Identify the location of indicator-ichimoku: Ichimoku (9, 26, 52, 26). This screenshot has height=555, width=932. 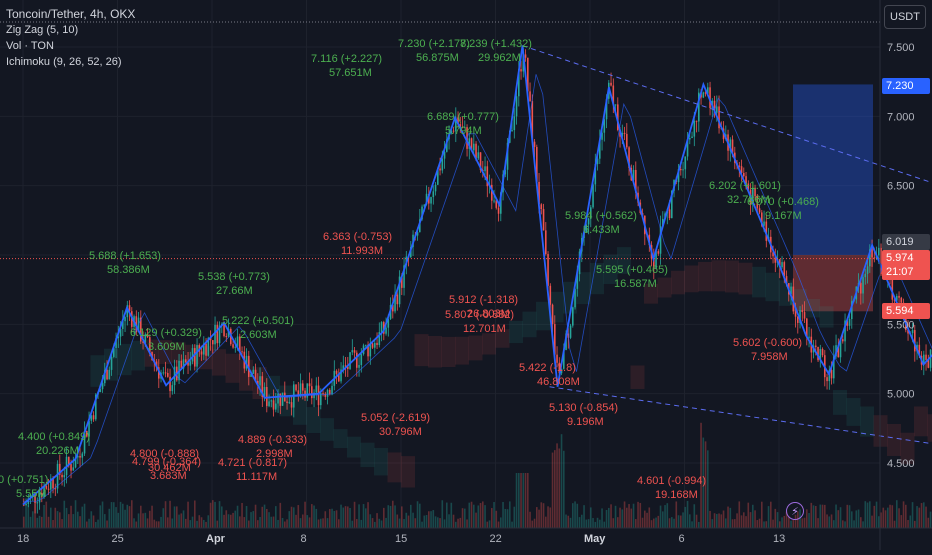
(70, 62).